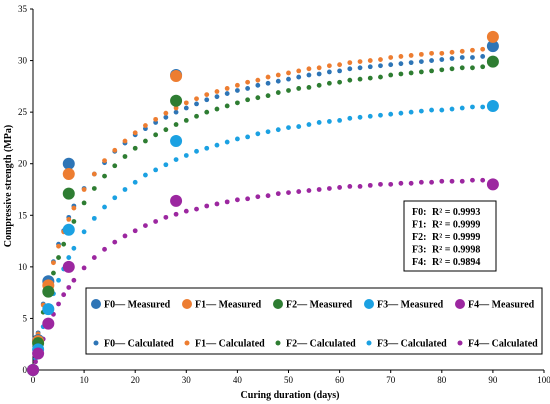 This screenshot has width=550, height=404. What do you see at coordinates (176, 76) in the screenshot?
I see `measured-point-f1` at bounding box center [176, 76].